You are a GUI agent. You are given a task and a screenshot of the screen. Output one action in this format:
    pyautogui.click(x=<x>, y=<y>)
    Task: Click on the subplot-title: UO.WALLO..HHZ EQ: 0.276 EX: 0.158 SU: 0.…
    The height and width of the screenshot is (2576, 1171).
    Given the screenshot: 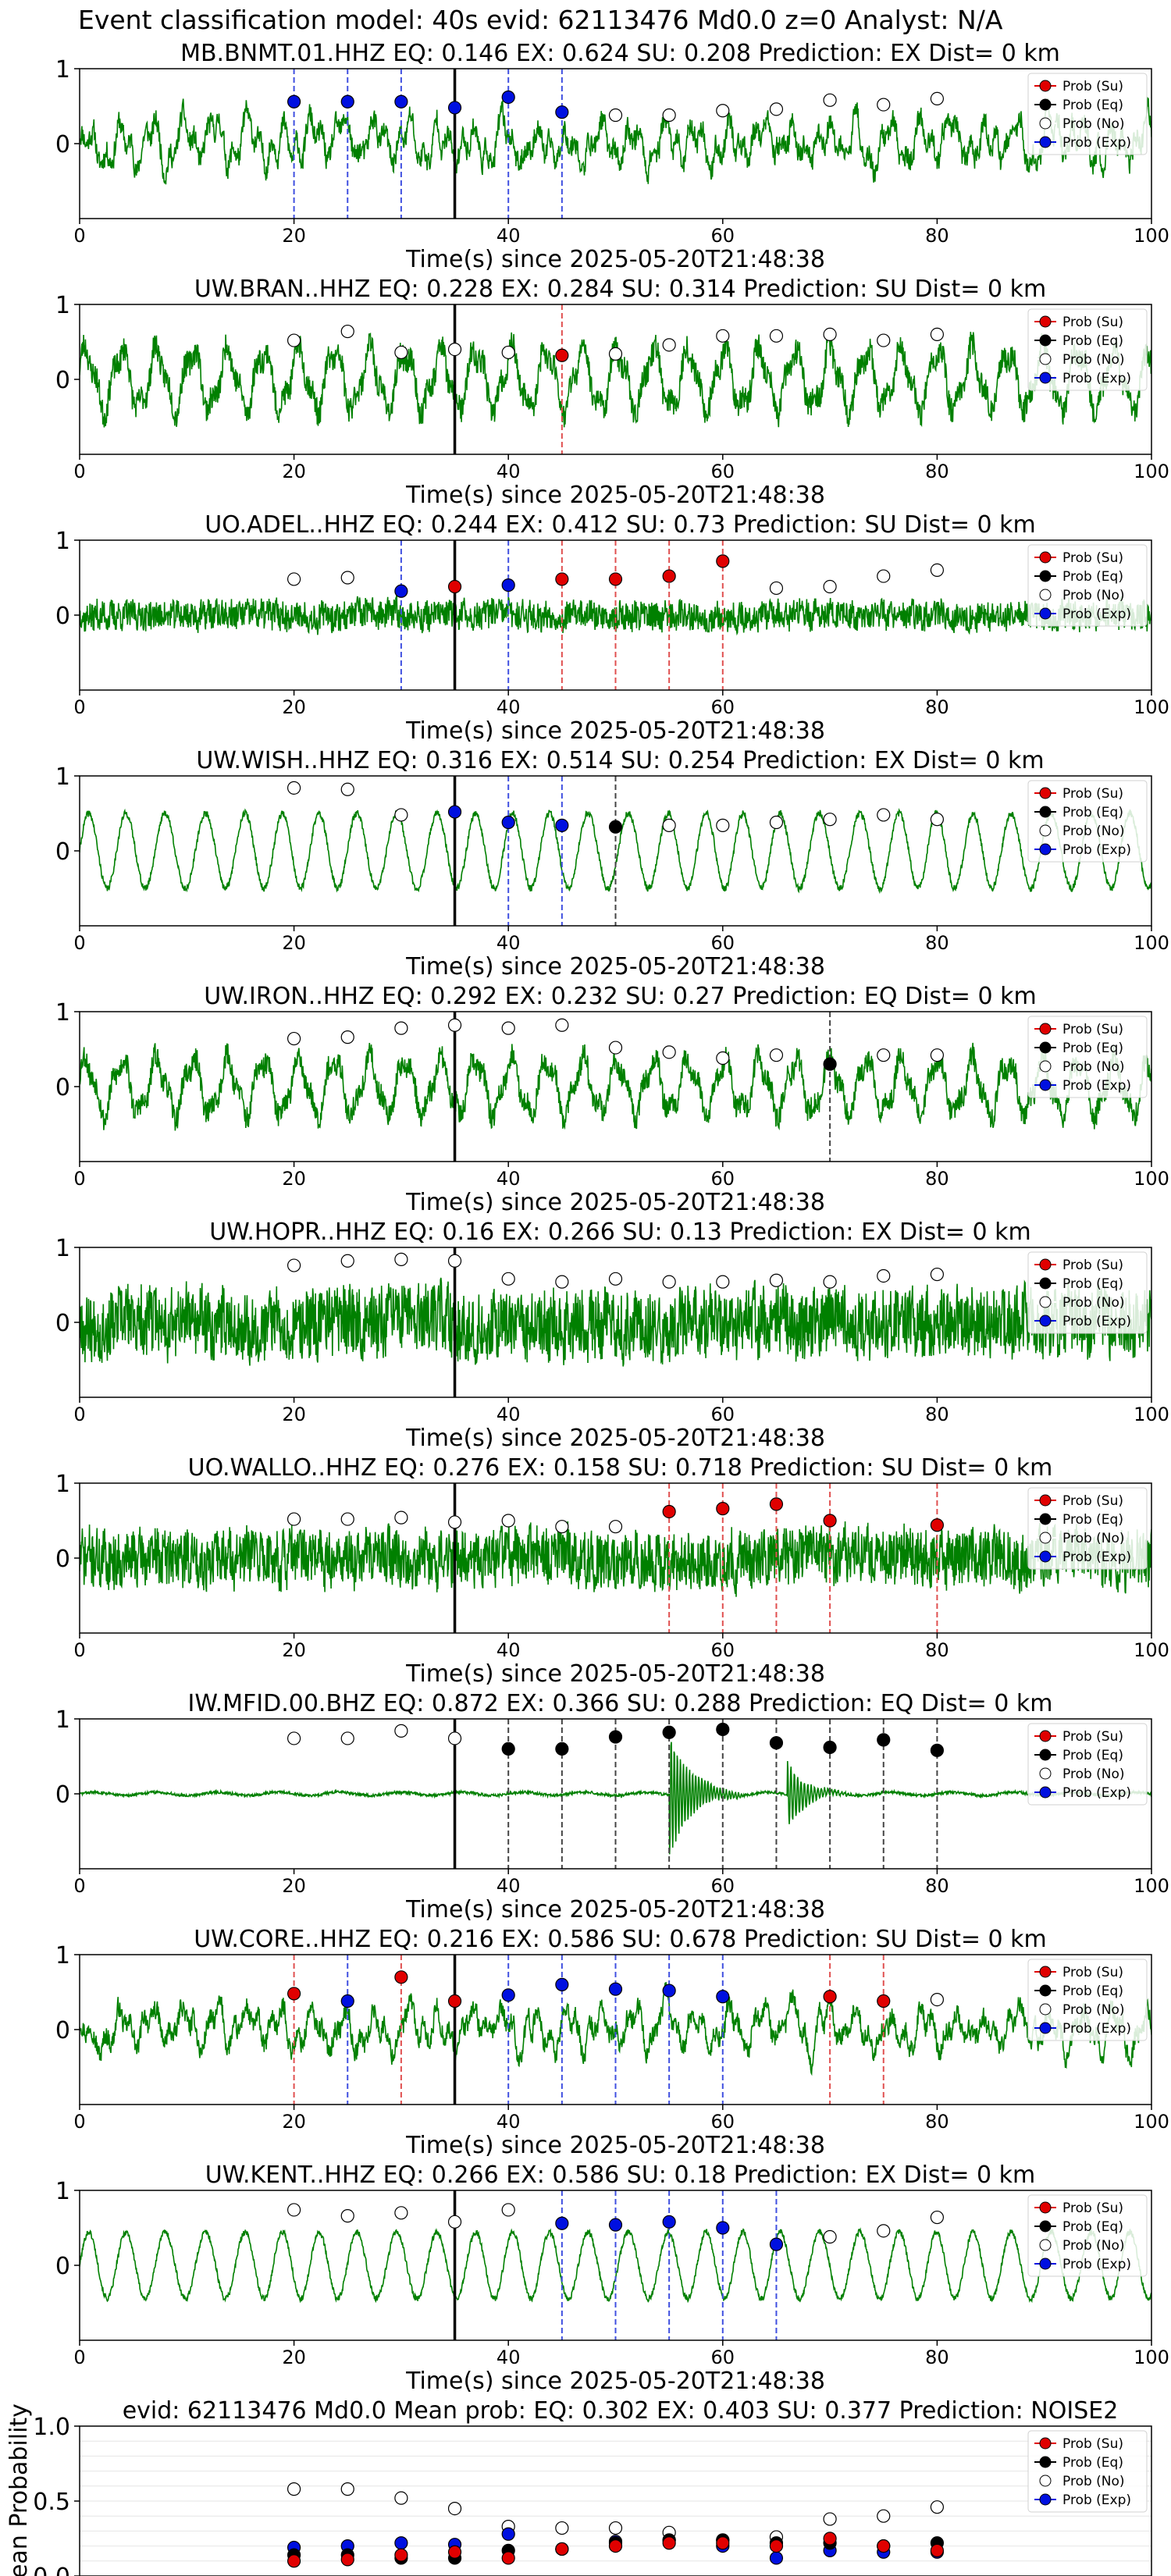 What is the action you would take?
    pyautogui.click(x=620, y=1468)
    